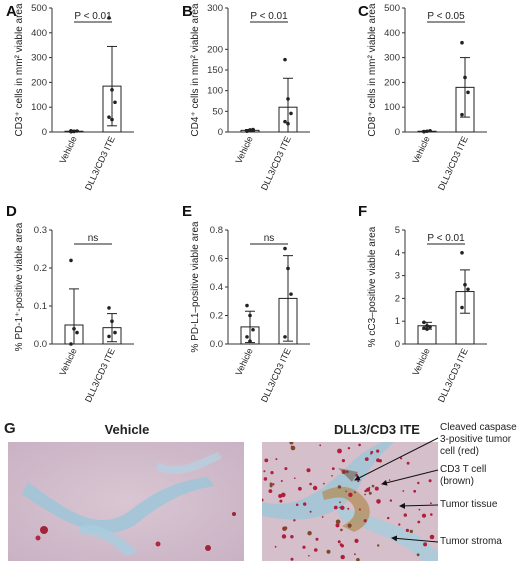  I want to click on y-tick-label: 5, so click(397, 230).